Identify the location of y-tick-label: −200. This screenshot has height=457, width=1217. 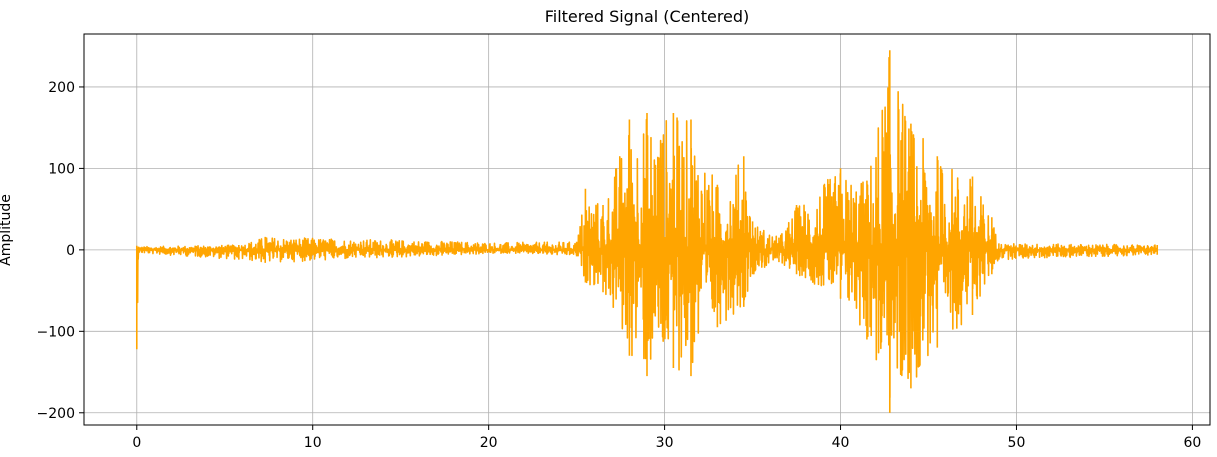
(56, 414).